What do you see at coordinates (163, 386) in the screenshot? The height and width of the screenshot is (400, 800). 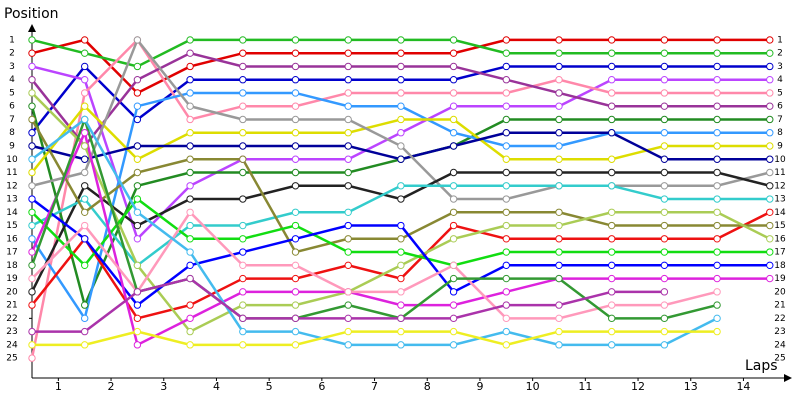 I see `x-tick-label: 3` at bounding box center [163, 386].